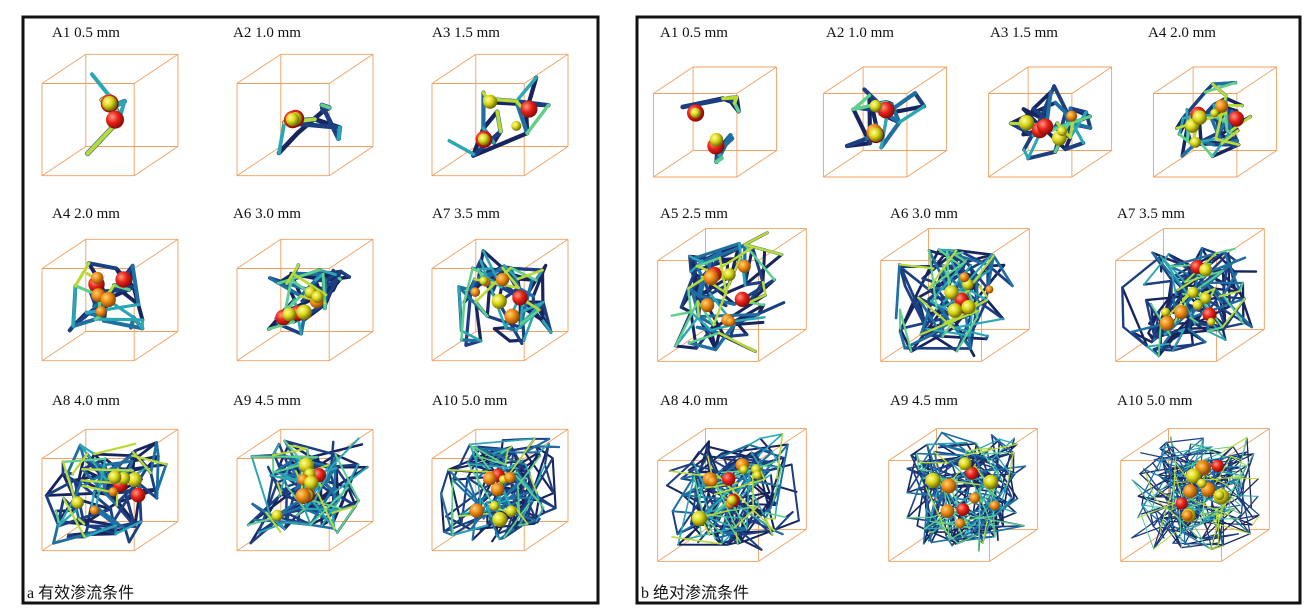  I want to click on cube-label: A6 3.0 mm, so click(924, 214).